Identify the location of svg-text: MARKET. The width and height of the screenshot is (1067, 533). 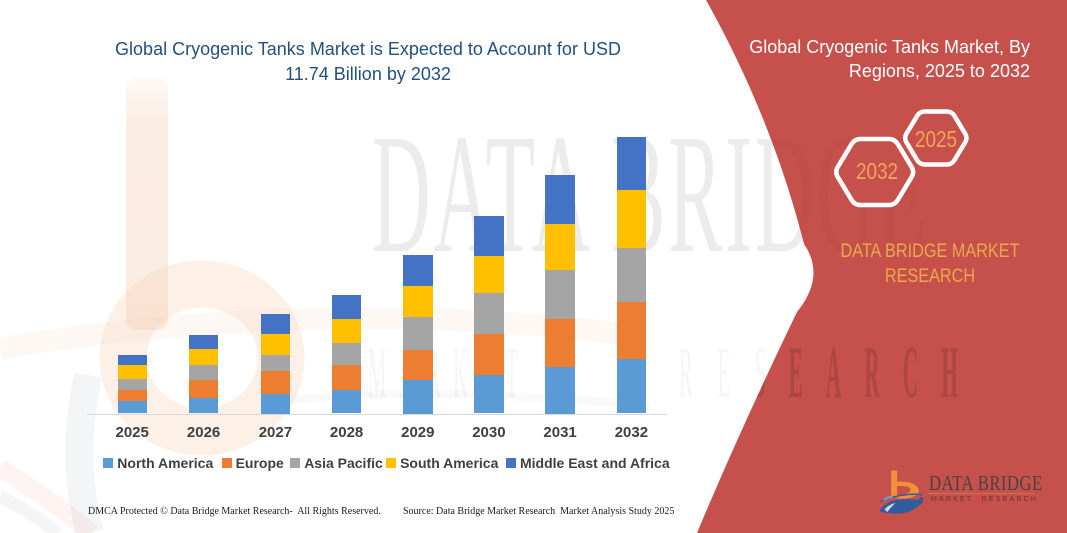
(449, 373).